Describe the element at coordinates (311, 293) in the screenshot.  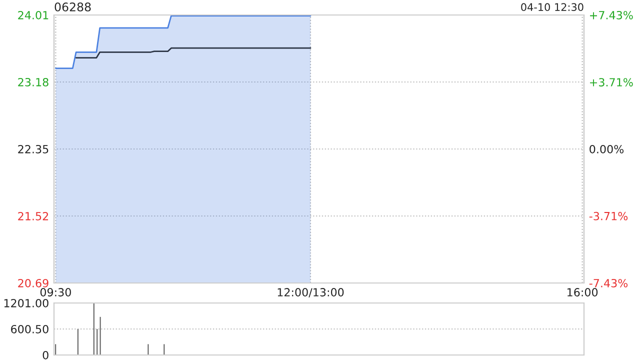
I see `x-tick-label: 12:00/13:00` at that location.